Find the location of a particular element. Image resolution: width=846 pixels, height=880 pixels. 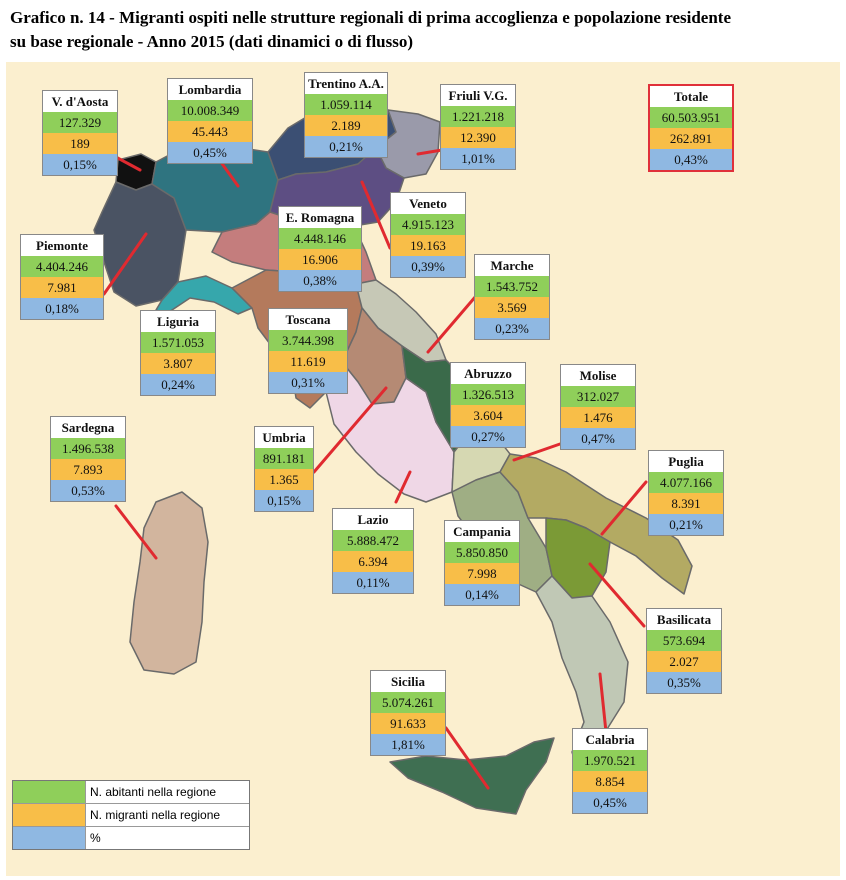

region-box-basilicata: Basilicata 573.694 2.027 0,35% is located at coordinates (684, 651).